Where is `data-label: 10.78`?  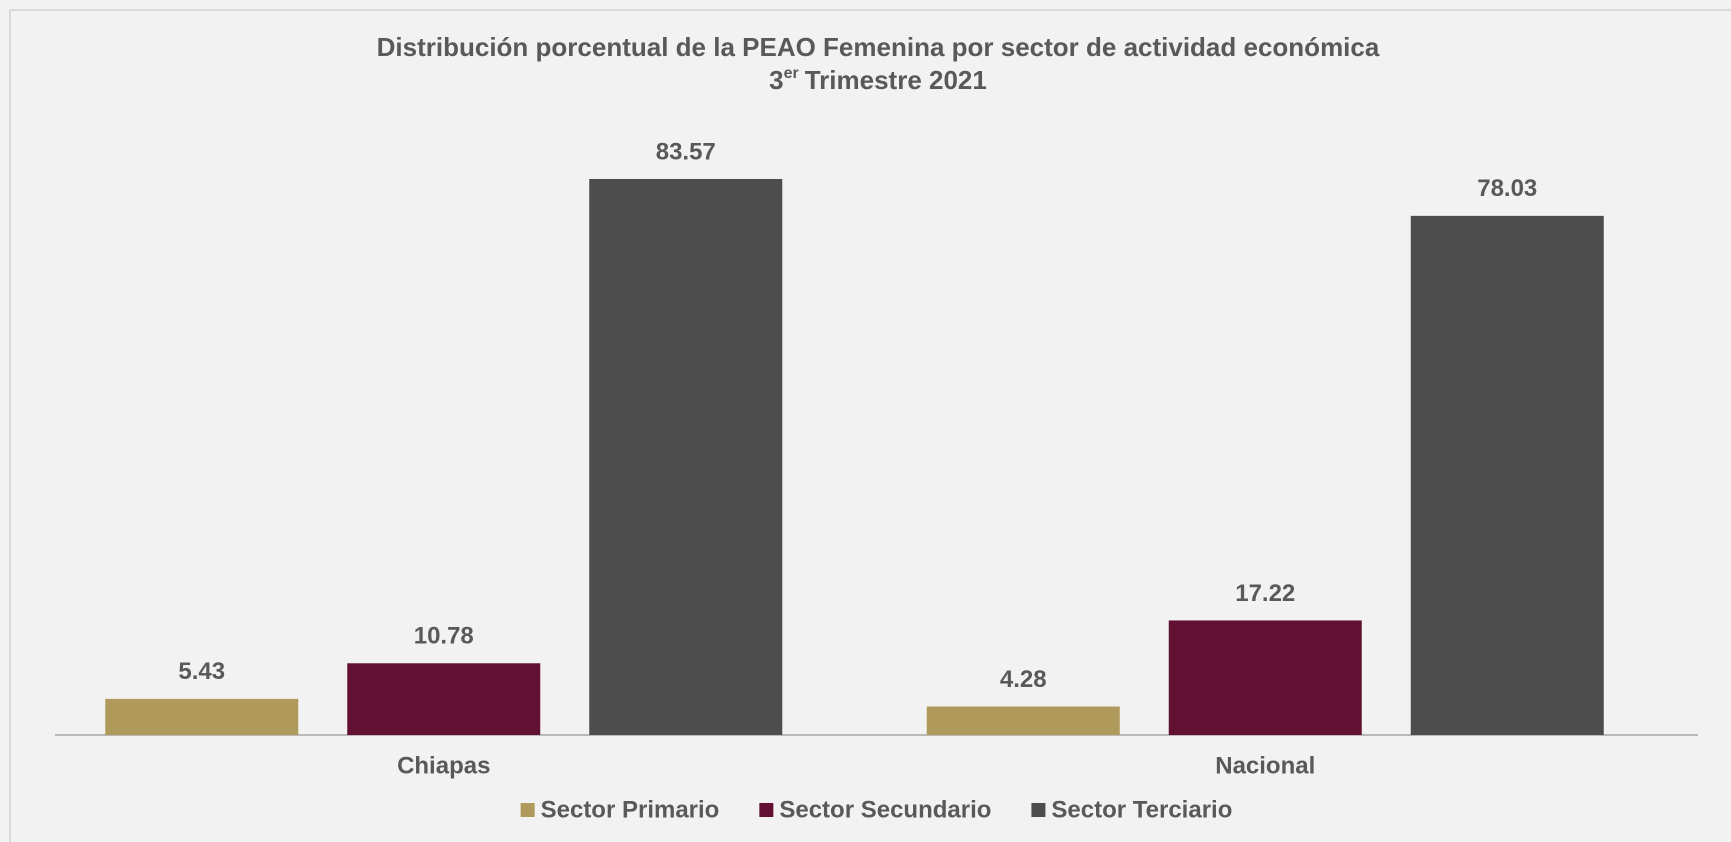 data-label: 10.78 is located at coordinates (444, 636).